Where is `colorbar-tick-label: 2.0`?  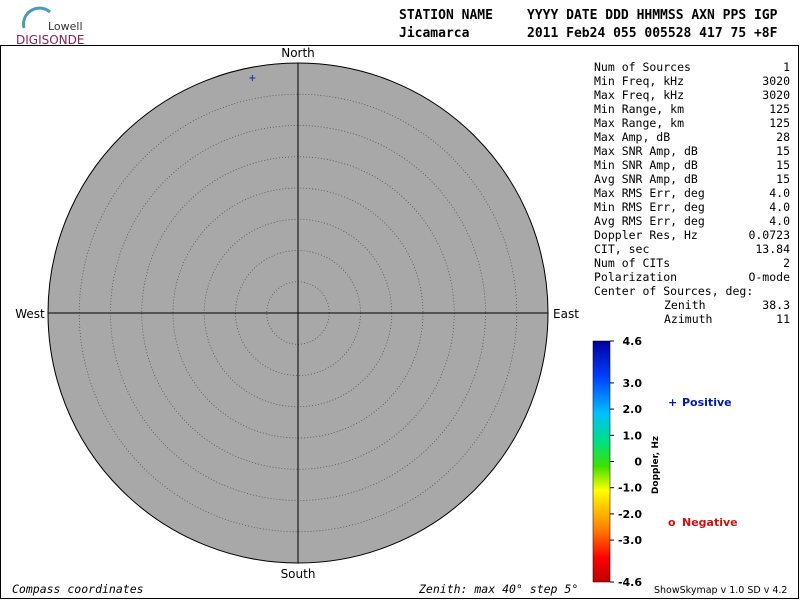
colorbar-tick-label: 2.0 is located at coordinates (633, 409).